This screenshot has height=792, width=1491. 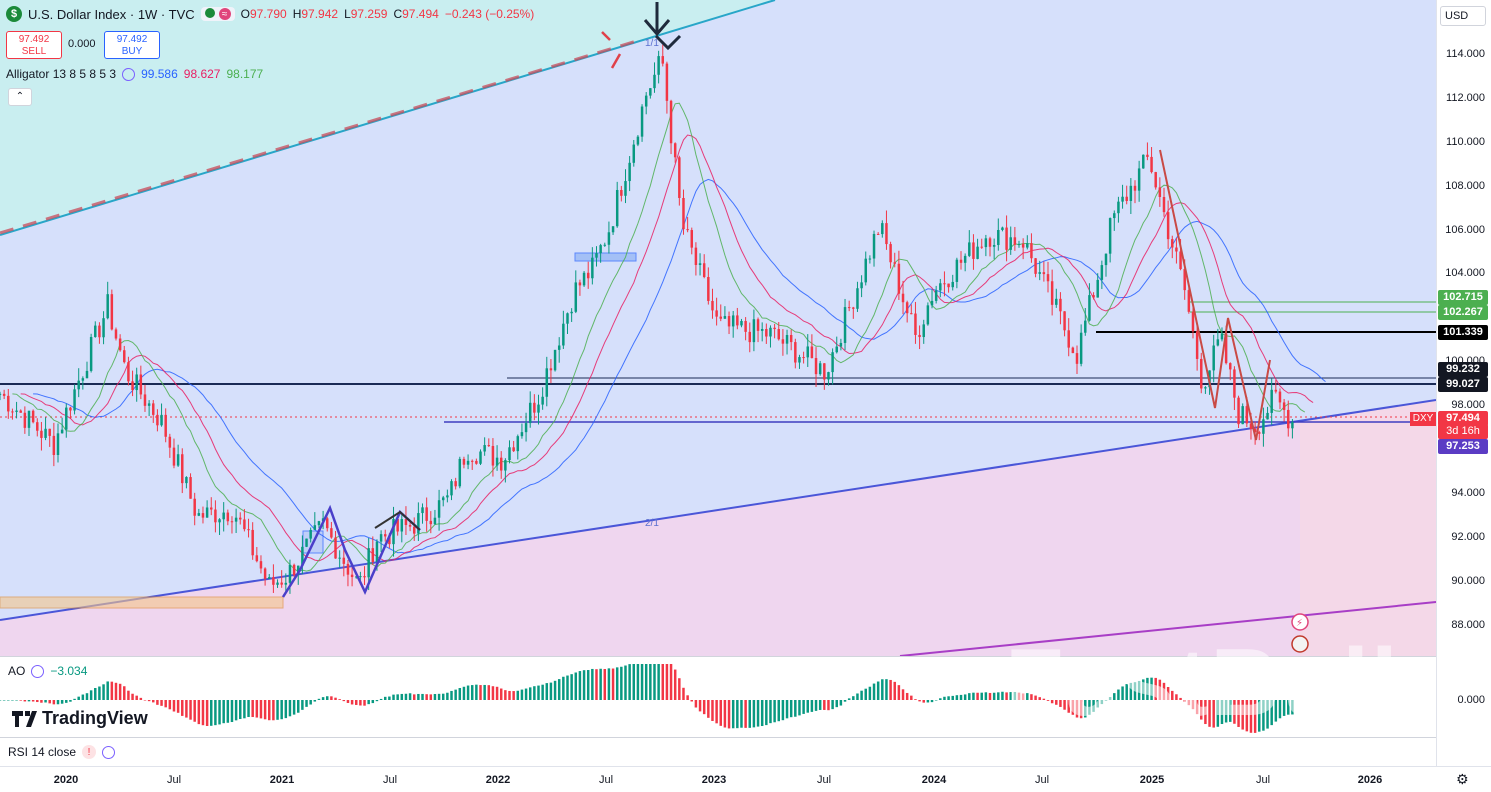 What do you see at coordinates (142, 602) in the screenshot?
I see `demand-zone-box` at bounding box center [142, 602].